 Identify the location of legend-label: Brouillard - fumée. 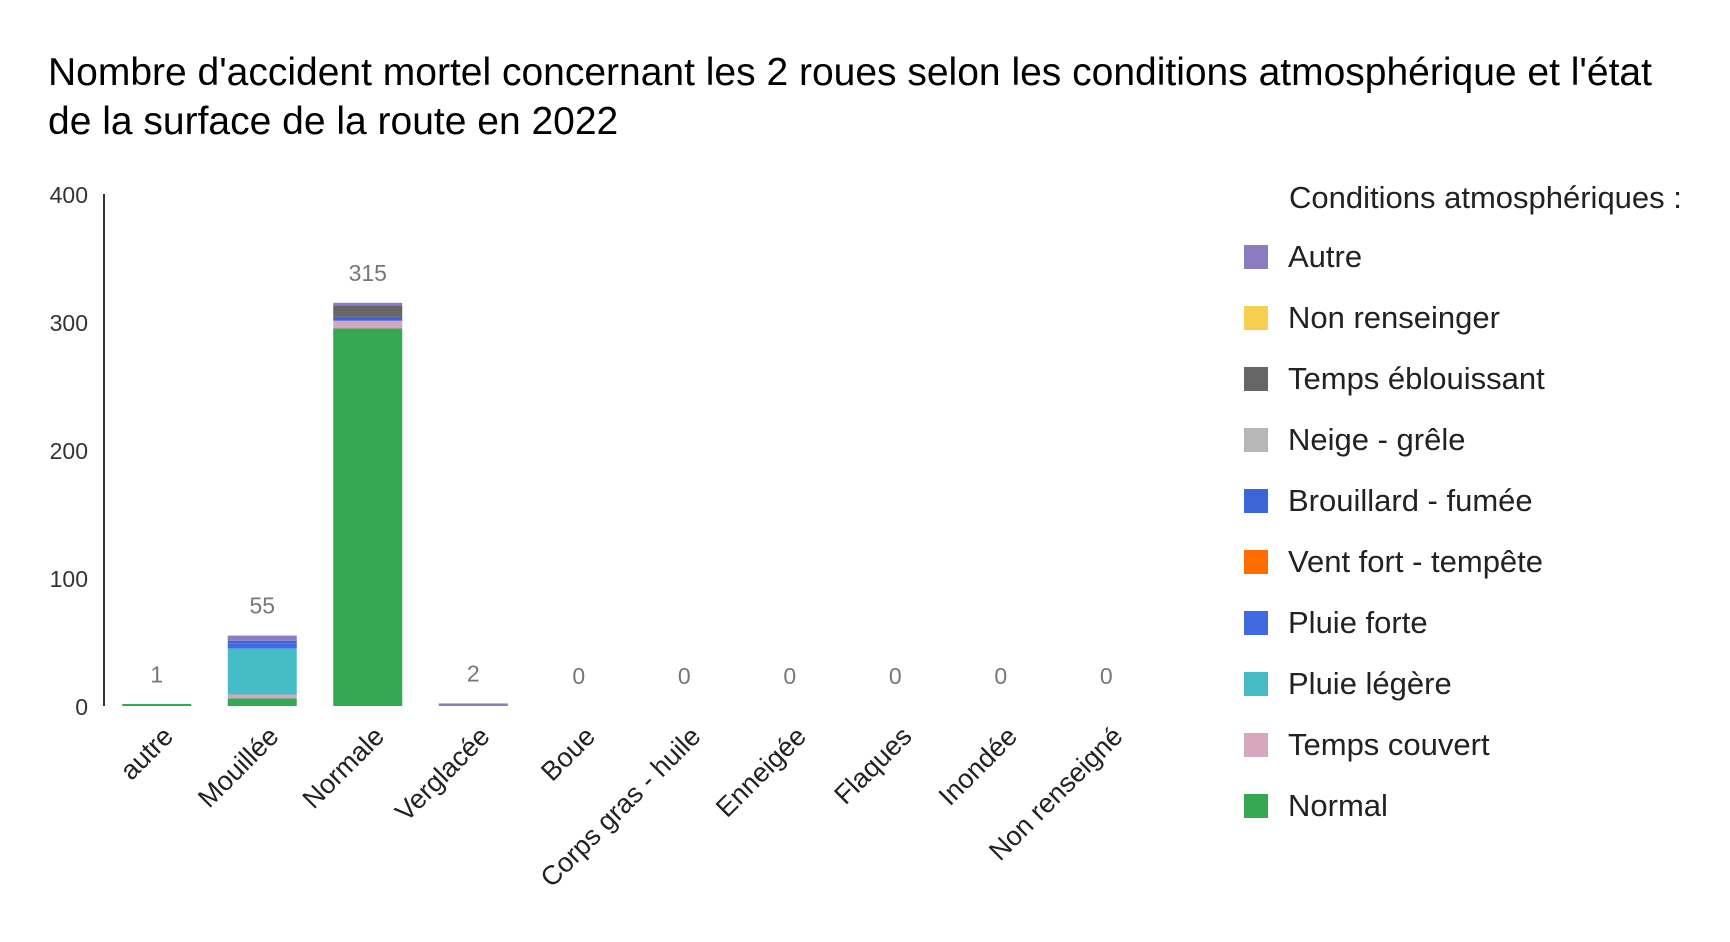
(1410, 500).